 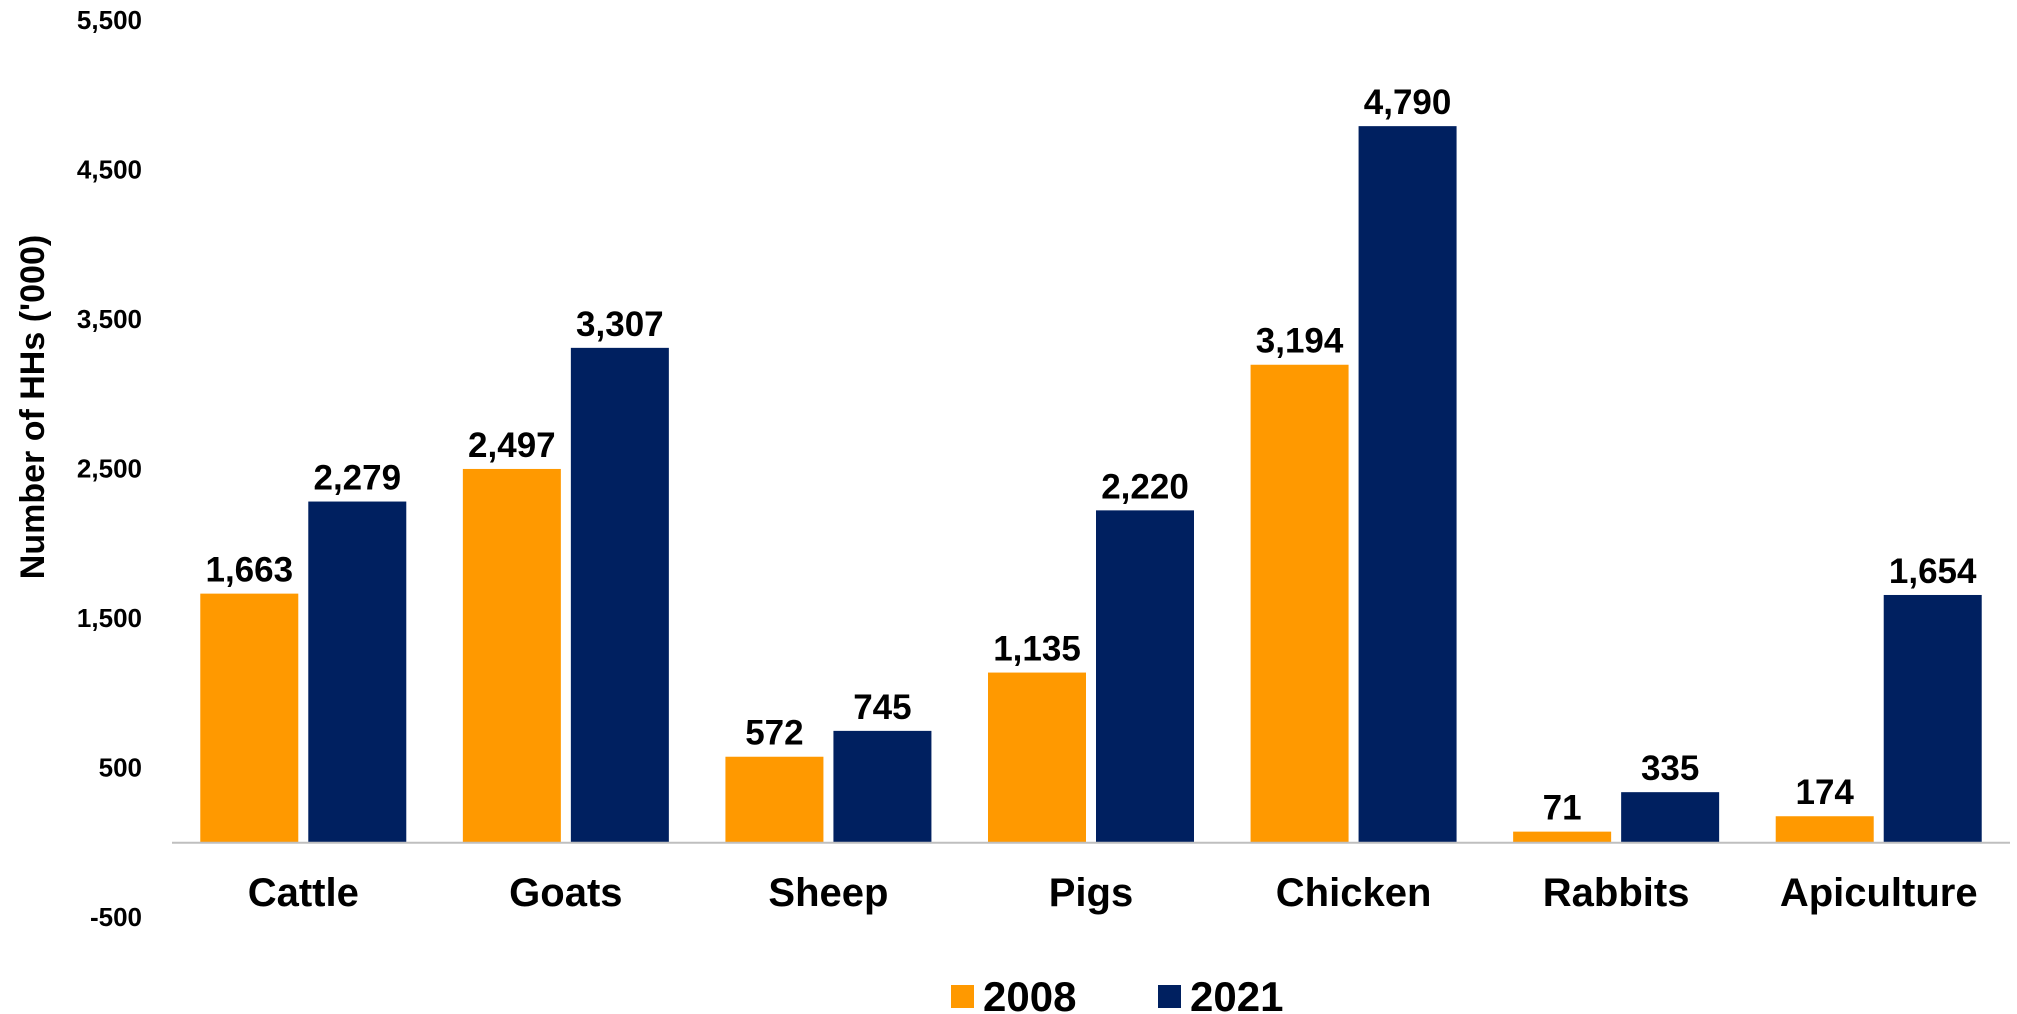 I want to click on y-tick-label: 1,500, so click(x=109, y=618).